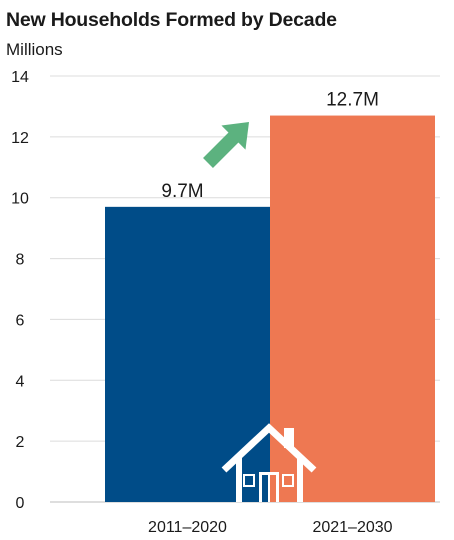 Image resolution: width=454 pixels, height=540 pixels. Describe the element at coordinates (20, 381) in the screenshot. I see `y-tick-label: 4` at that location.